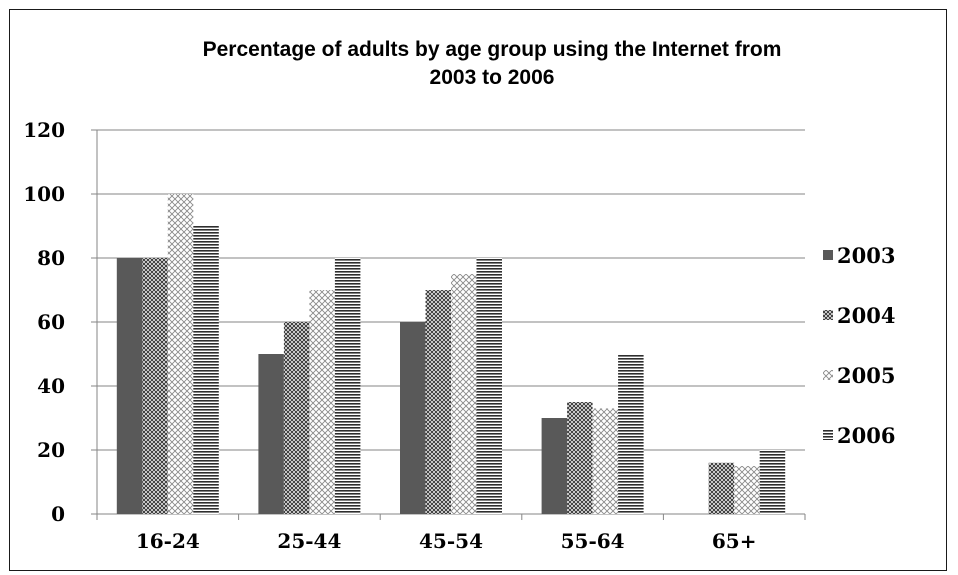  I want to click on legend-label-2005: 2005, so click(866, 375).